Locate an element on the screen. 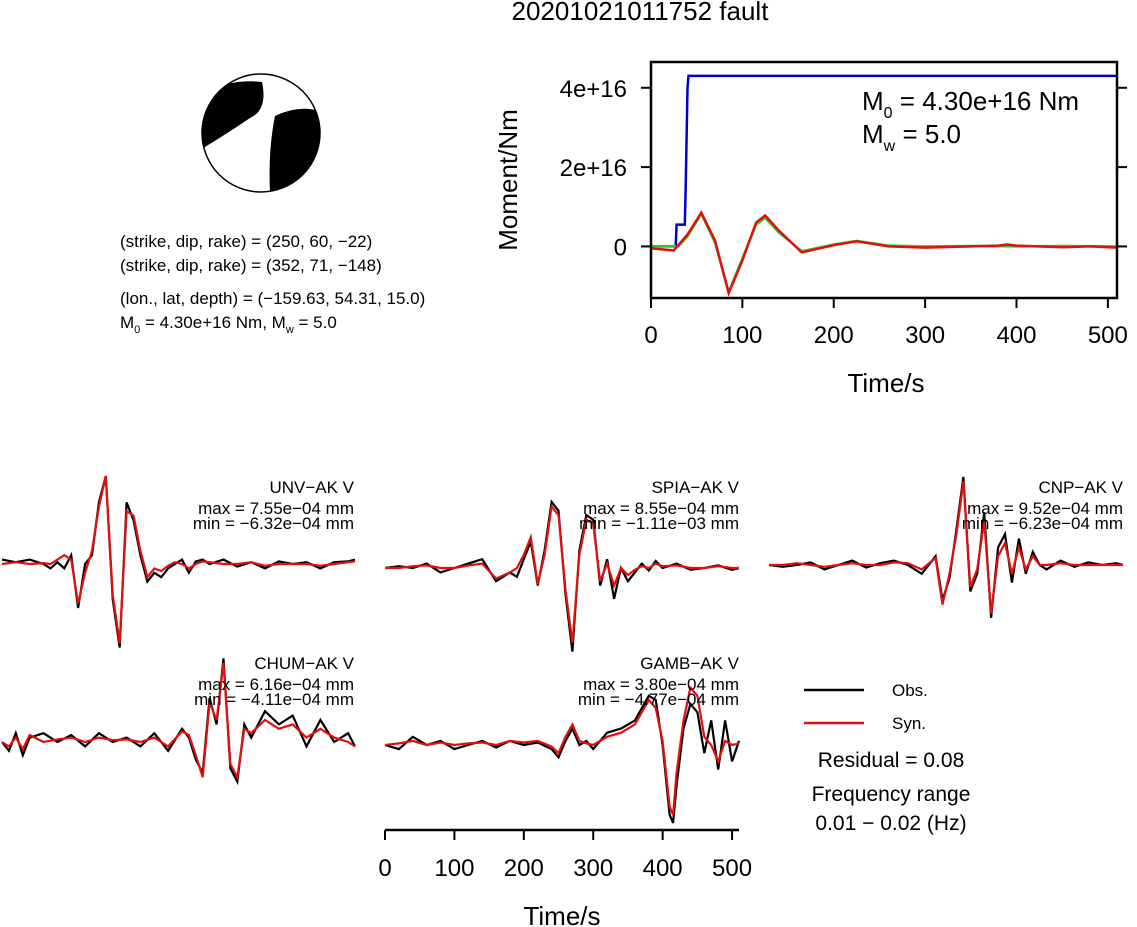 The image size is (1137, 927). legend-obs-label: Obs. is located at coordinates (910, 690).